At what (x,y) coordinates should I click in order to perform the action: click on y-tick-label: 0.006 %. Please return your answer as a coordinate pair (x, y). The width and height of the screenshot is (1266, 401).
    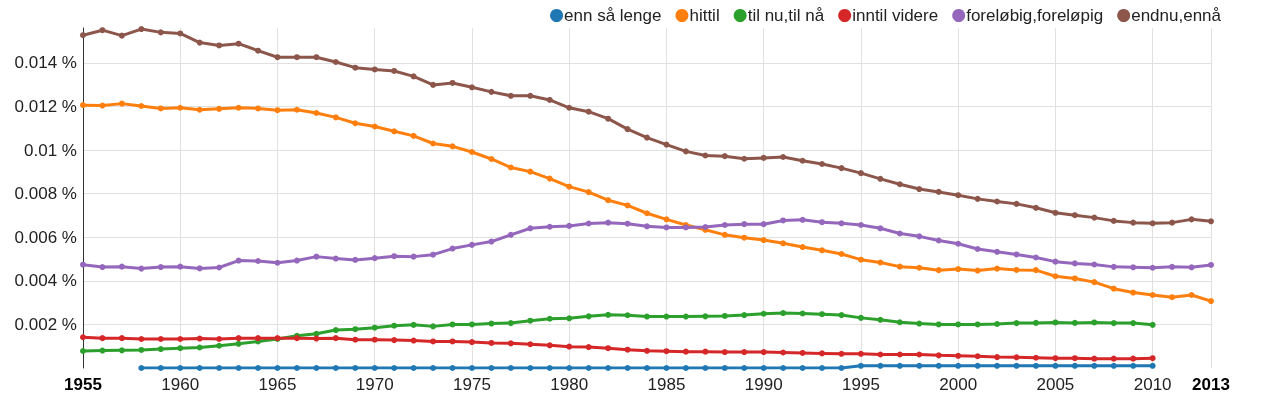
    Looking at the image, I should click on (45, 237).